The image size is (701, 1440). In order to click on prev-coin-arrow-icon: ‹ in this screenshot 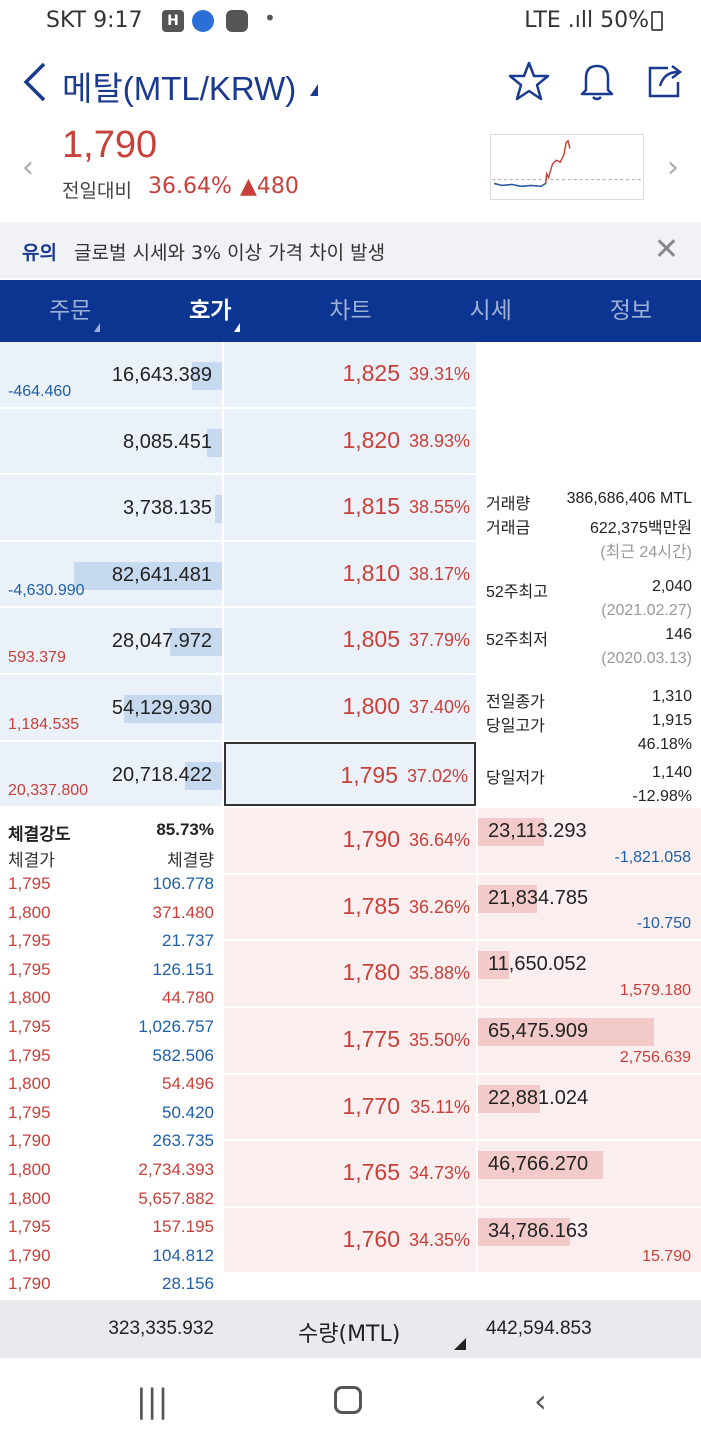, I will do `click(28, 167)`.